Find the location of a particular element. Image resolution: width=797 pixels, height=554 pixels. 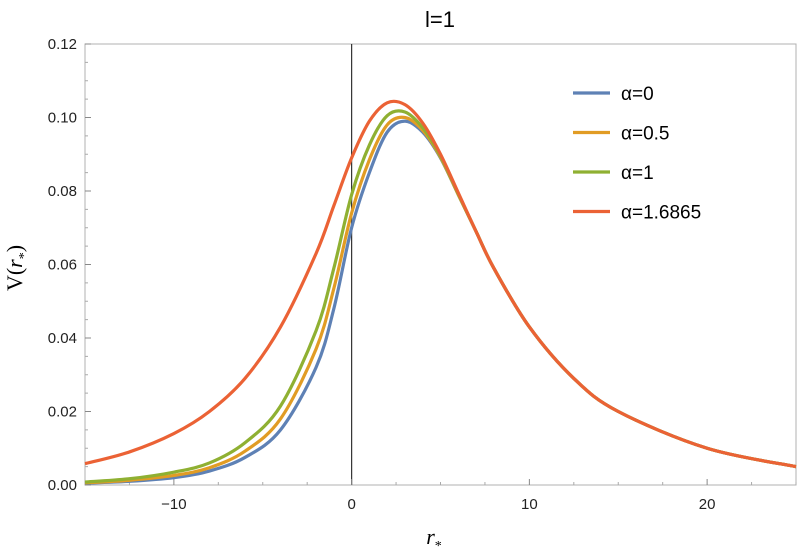

svg-text: V(r*) is located at coordinates (17, 268).